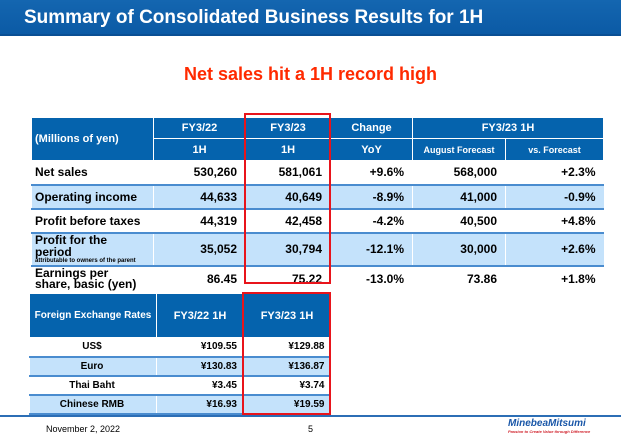 The width and height of the screenshot is (621, 438). Describe the element at coordinates (508, 128) in the screenshot. I see `col-forecast-group: FY3/23 1H` at that location.